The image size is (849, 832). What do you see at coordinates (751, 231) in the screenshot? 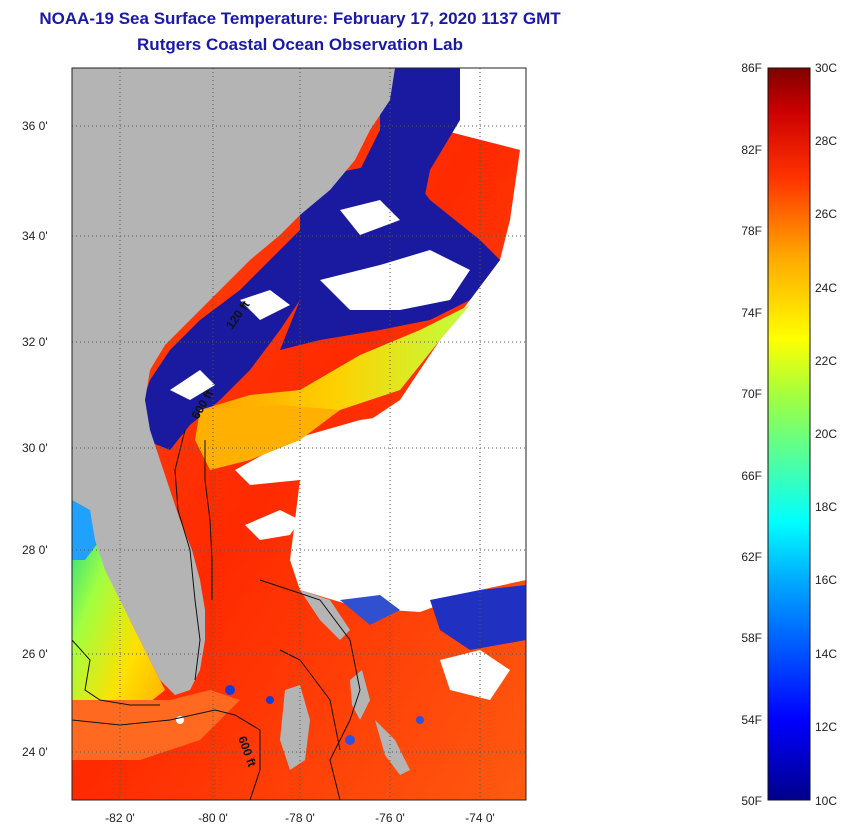
I see `scale-f-78: 78F` at bounding box center [751, 231].